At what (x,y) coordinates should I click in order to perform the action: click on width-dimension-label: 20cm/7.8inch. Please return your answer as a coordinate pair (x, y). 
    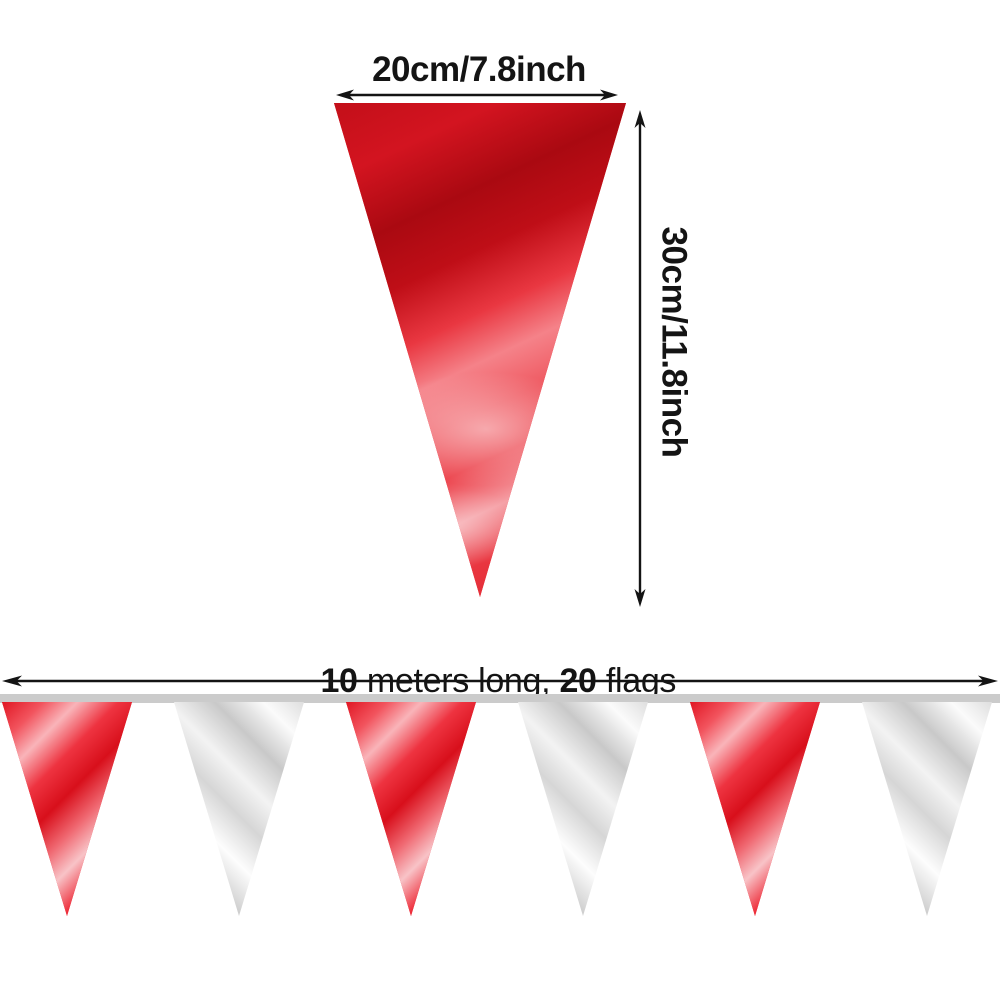
    Looking at the image, I should click on (479, 69).